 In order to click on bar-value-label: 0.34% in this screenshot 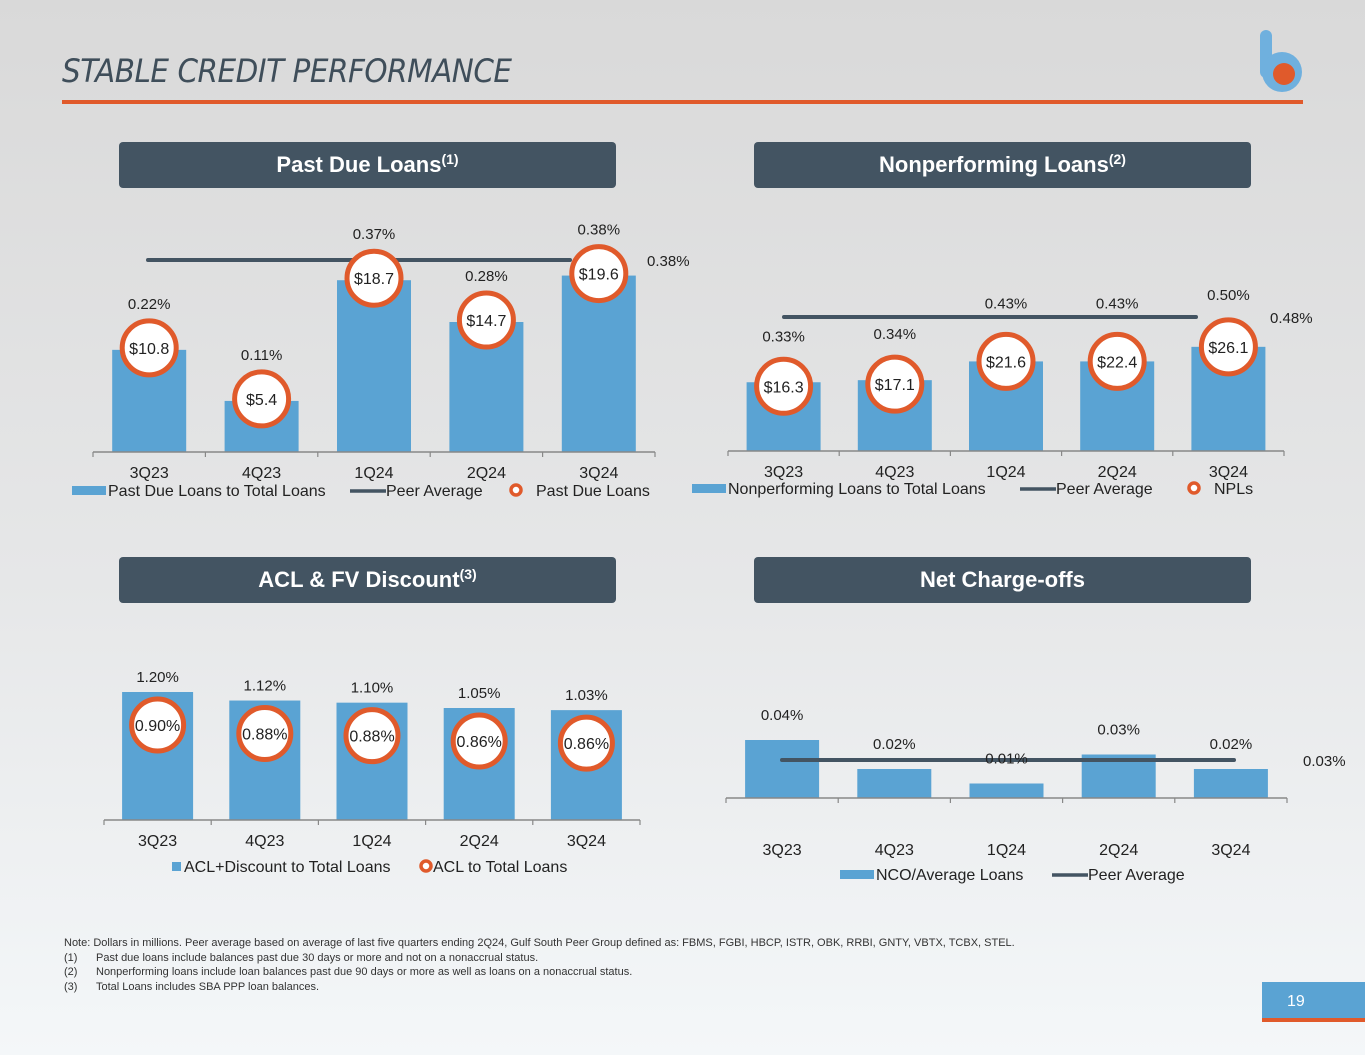, I will do `click(895, 334)`.